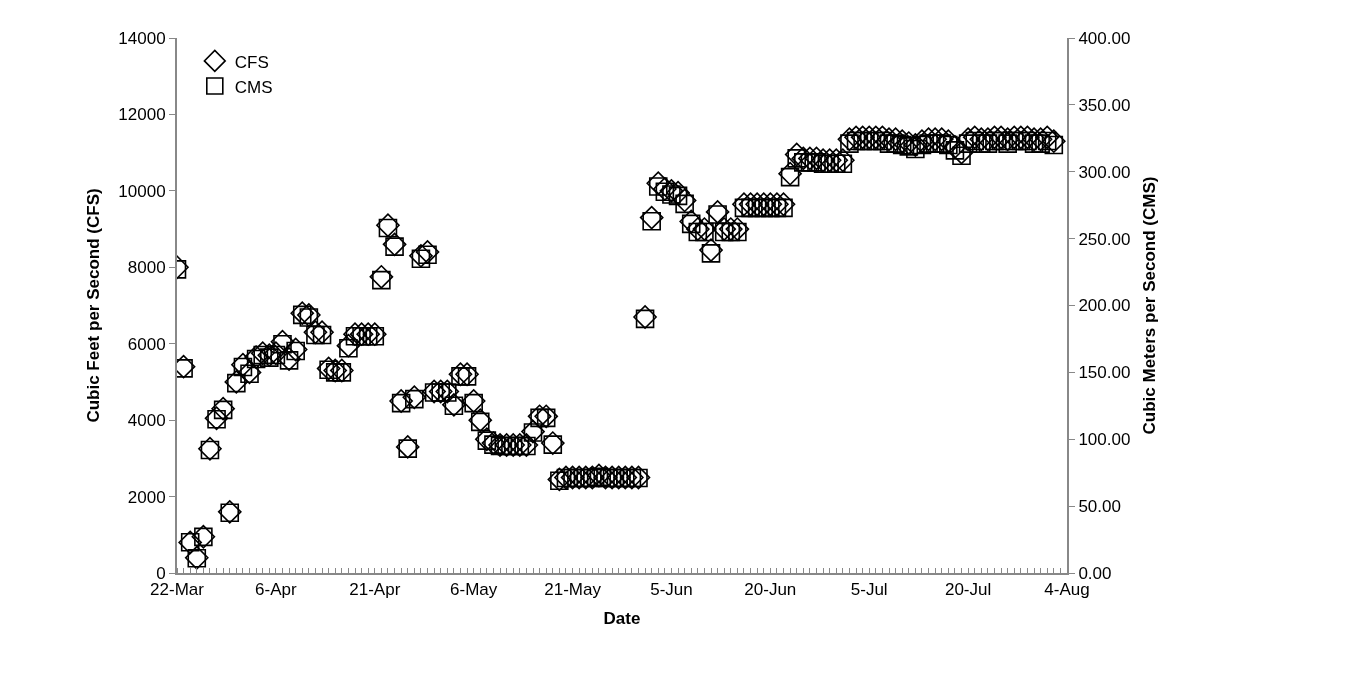 The height and width of the screenshot is (693, 1349). I want to click on y2-tick-label: 200.00, so click(1104, 306).